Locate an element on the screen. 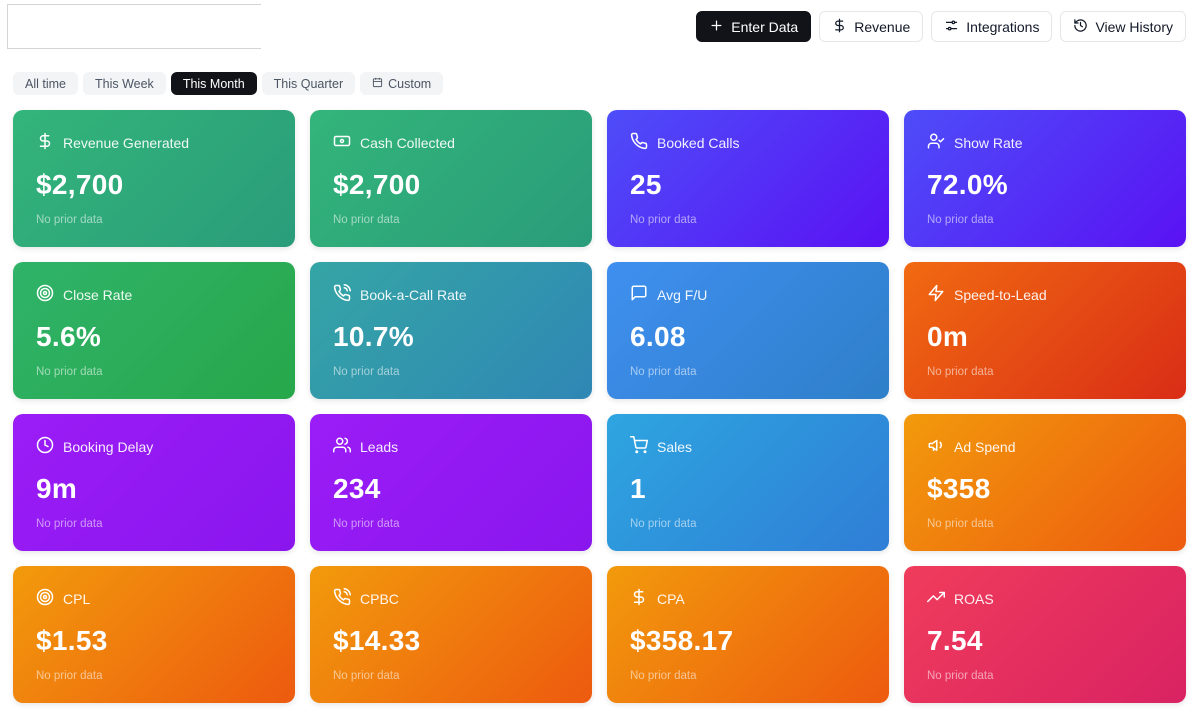 This screenshot has width=1200, height=717. metric-card-show-rate: Show Rate 72.0% No prior data is located at coordinates (1045, 178).